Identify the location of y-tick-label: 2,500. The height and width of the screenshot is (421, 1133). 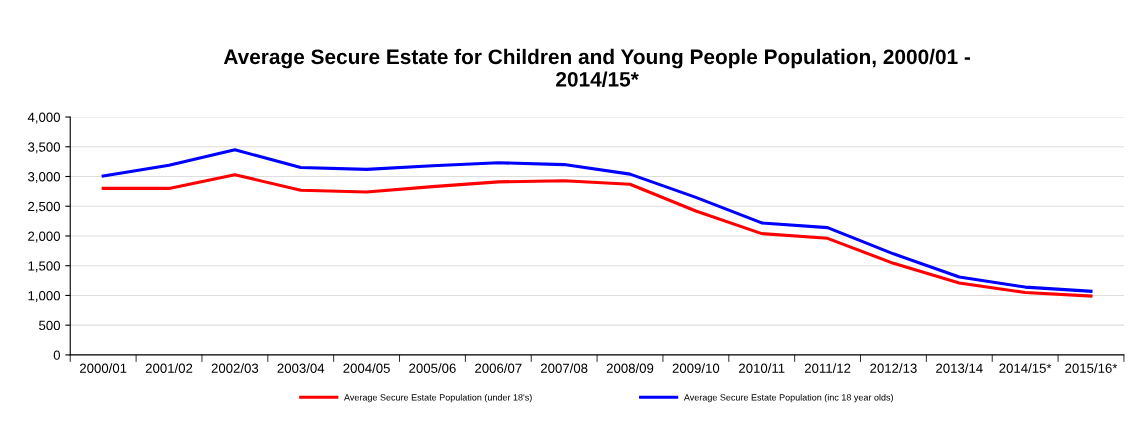
(44, 207).